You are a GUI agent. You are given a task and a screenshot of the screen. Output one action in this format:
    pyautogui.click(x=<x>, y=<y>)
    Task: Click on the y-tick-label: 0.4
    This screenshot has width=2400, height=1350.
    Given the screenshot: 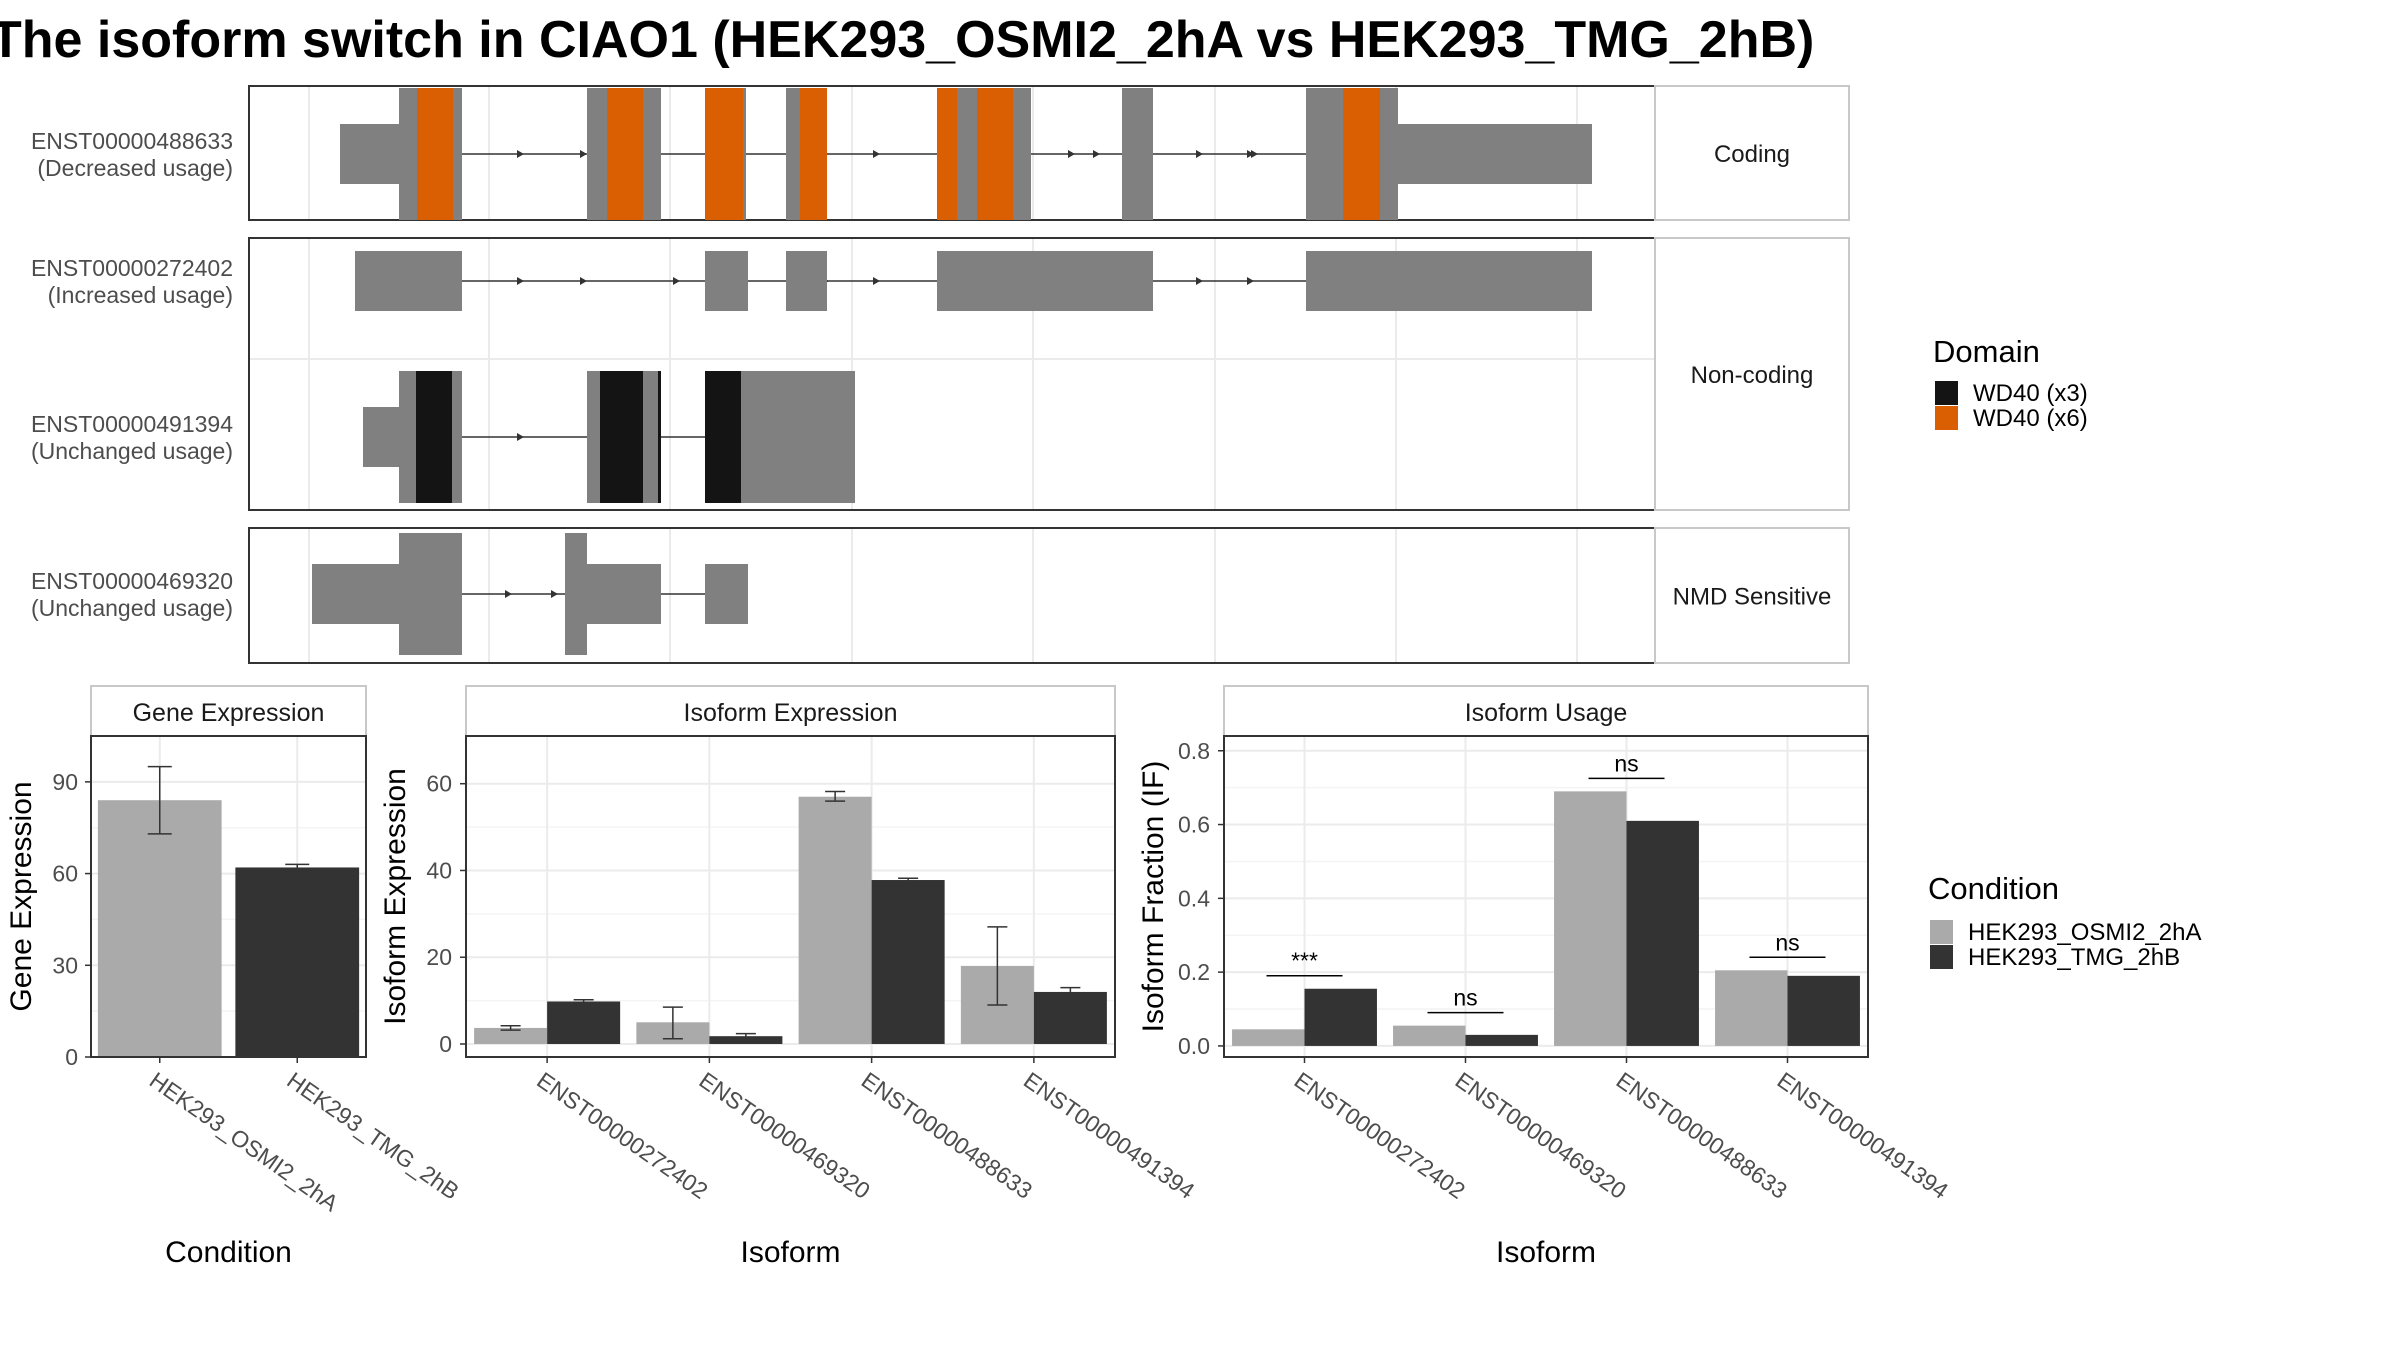 What is the action you would take?
    pyautogui.click(x=1194, y=898)
    